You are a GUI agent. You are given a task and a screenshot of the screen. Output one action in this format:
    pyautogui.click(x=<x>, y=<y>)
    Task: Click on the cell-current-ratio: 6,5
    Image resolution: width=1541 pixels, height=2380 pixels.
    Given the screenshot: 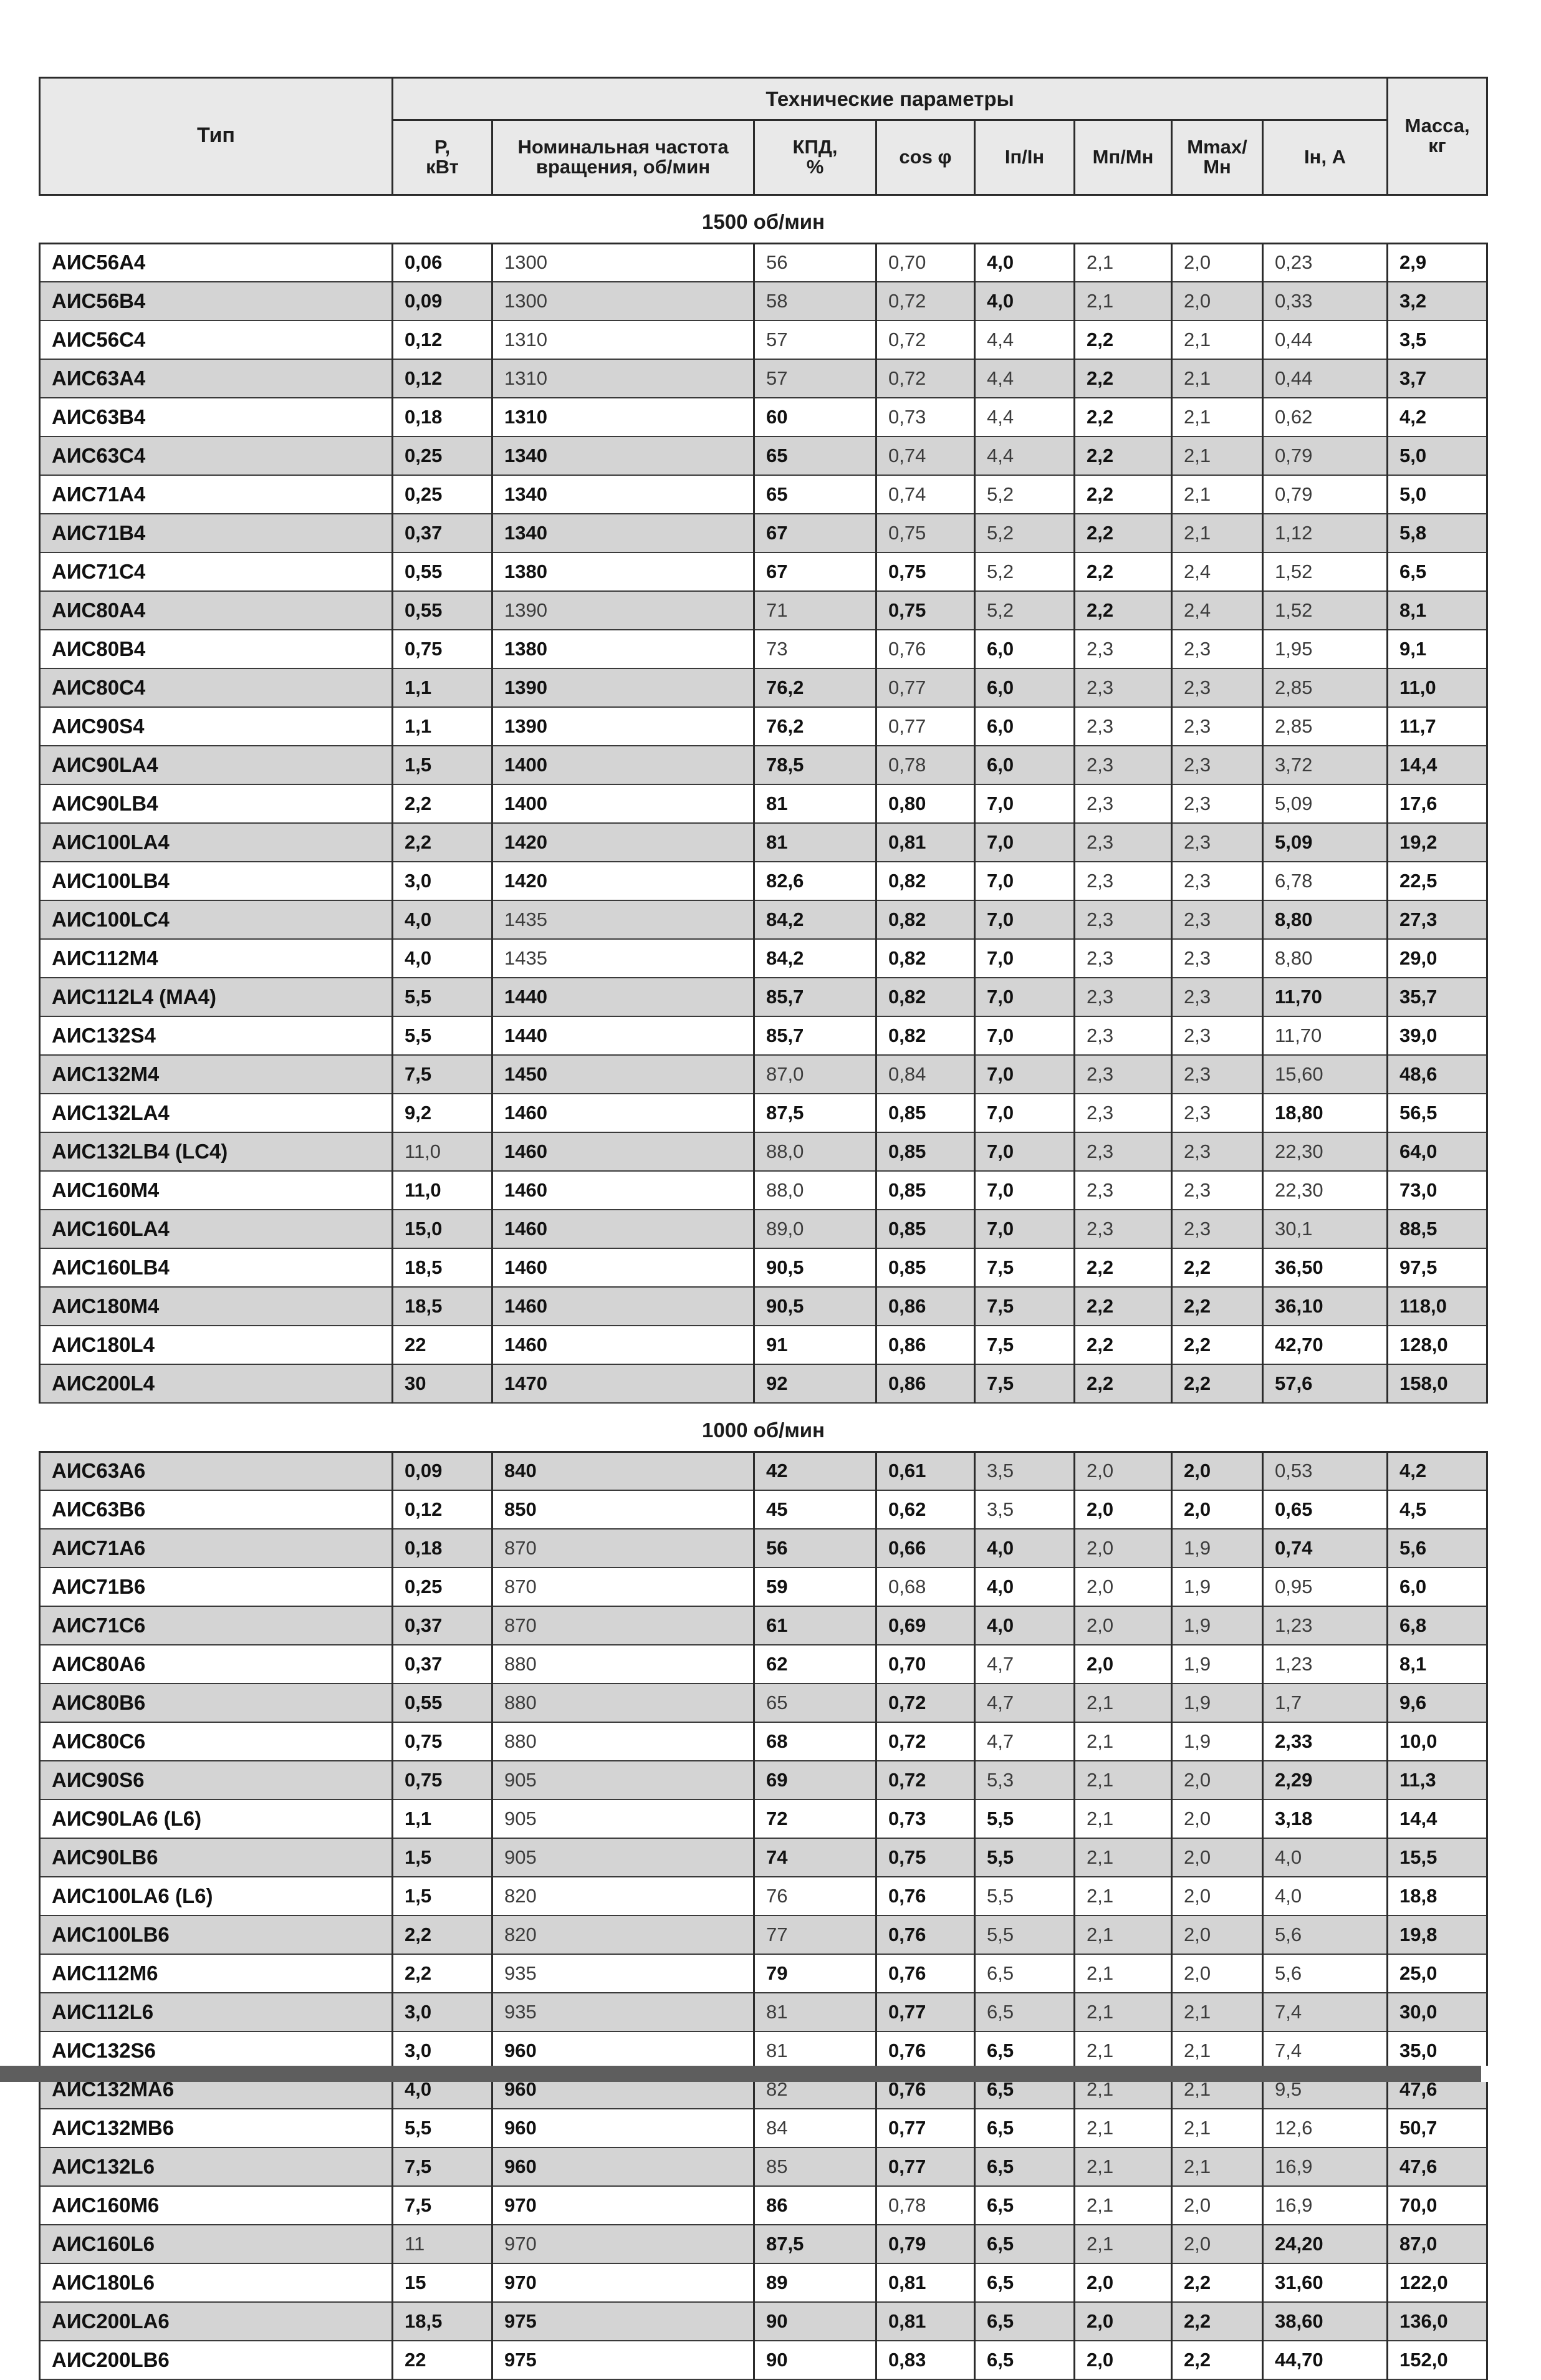 What is the action you would take?
    pyautogui.click(x=1024, y=1974)
    